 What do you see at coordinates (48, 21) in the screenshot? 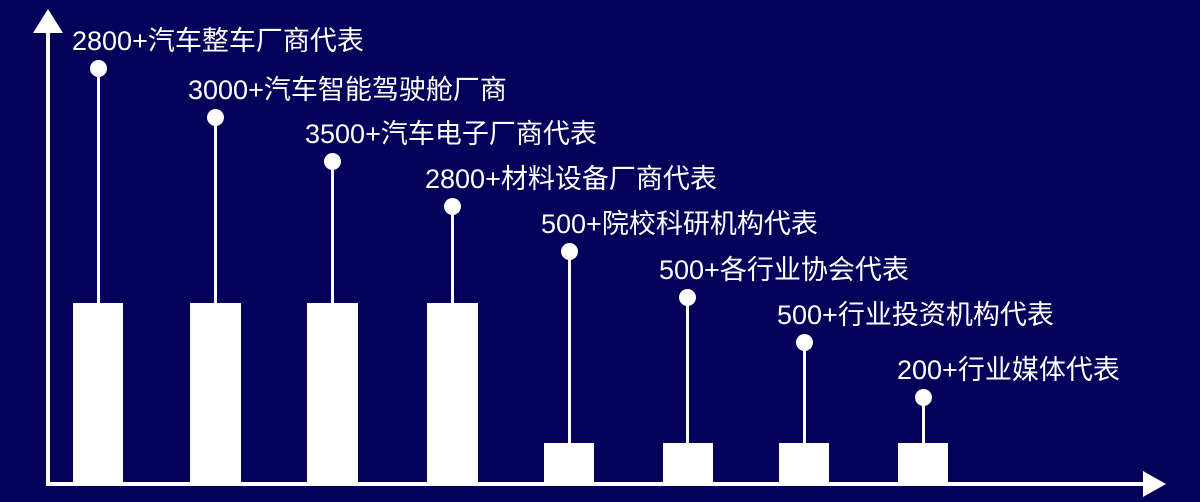
I see `y-axis-arrow-icon` at bounding box center [48, 21].